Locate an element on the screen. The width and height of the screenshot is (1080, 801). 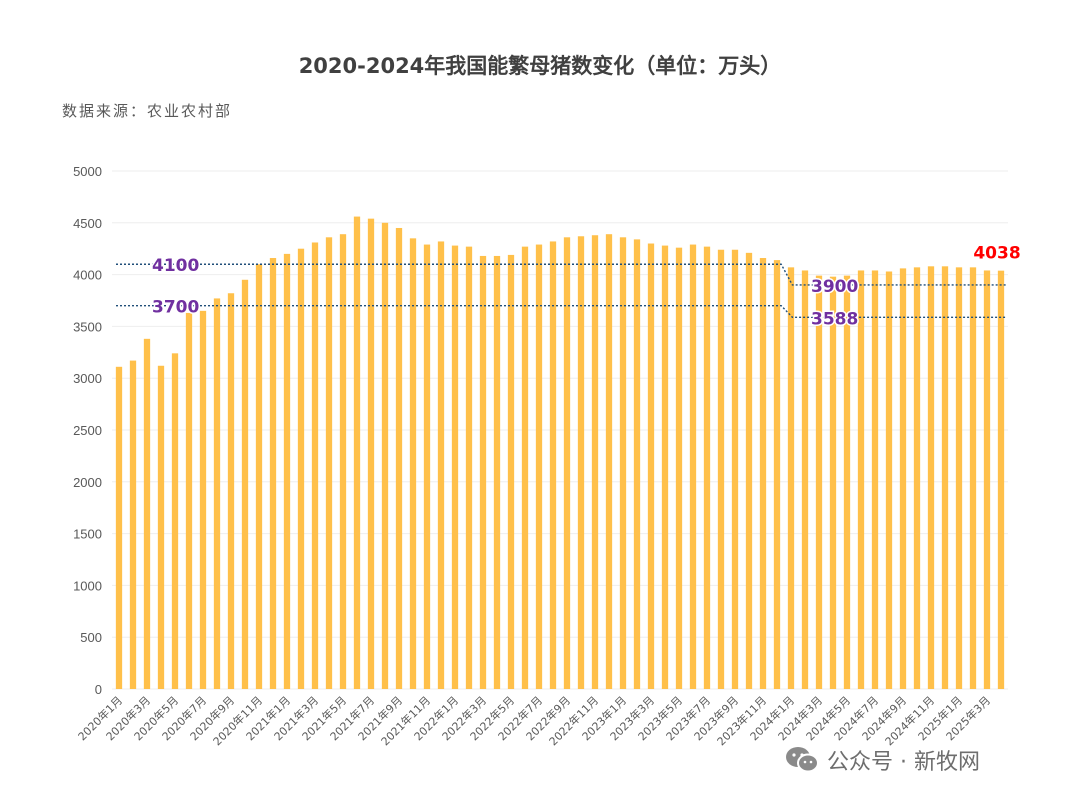
y-tick-label: 1500 is located at coordinates (87, 534).